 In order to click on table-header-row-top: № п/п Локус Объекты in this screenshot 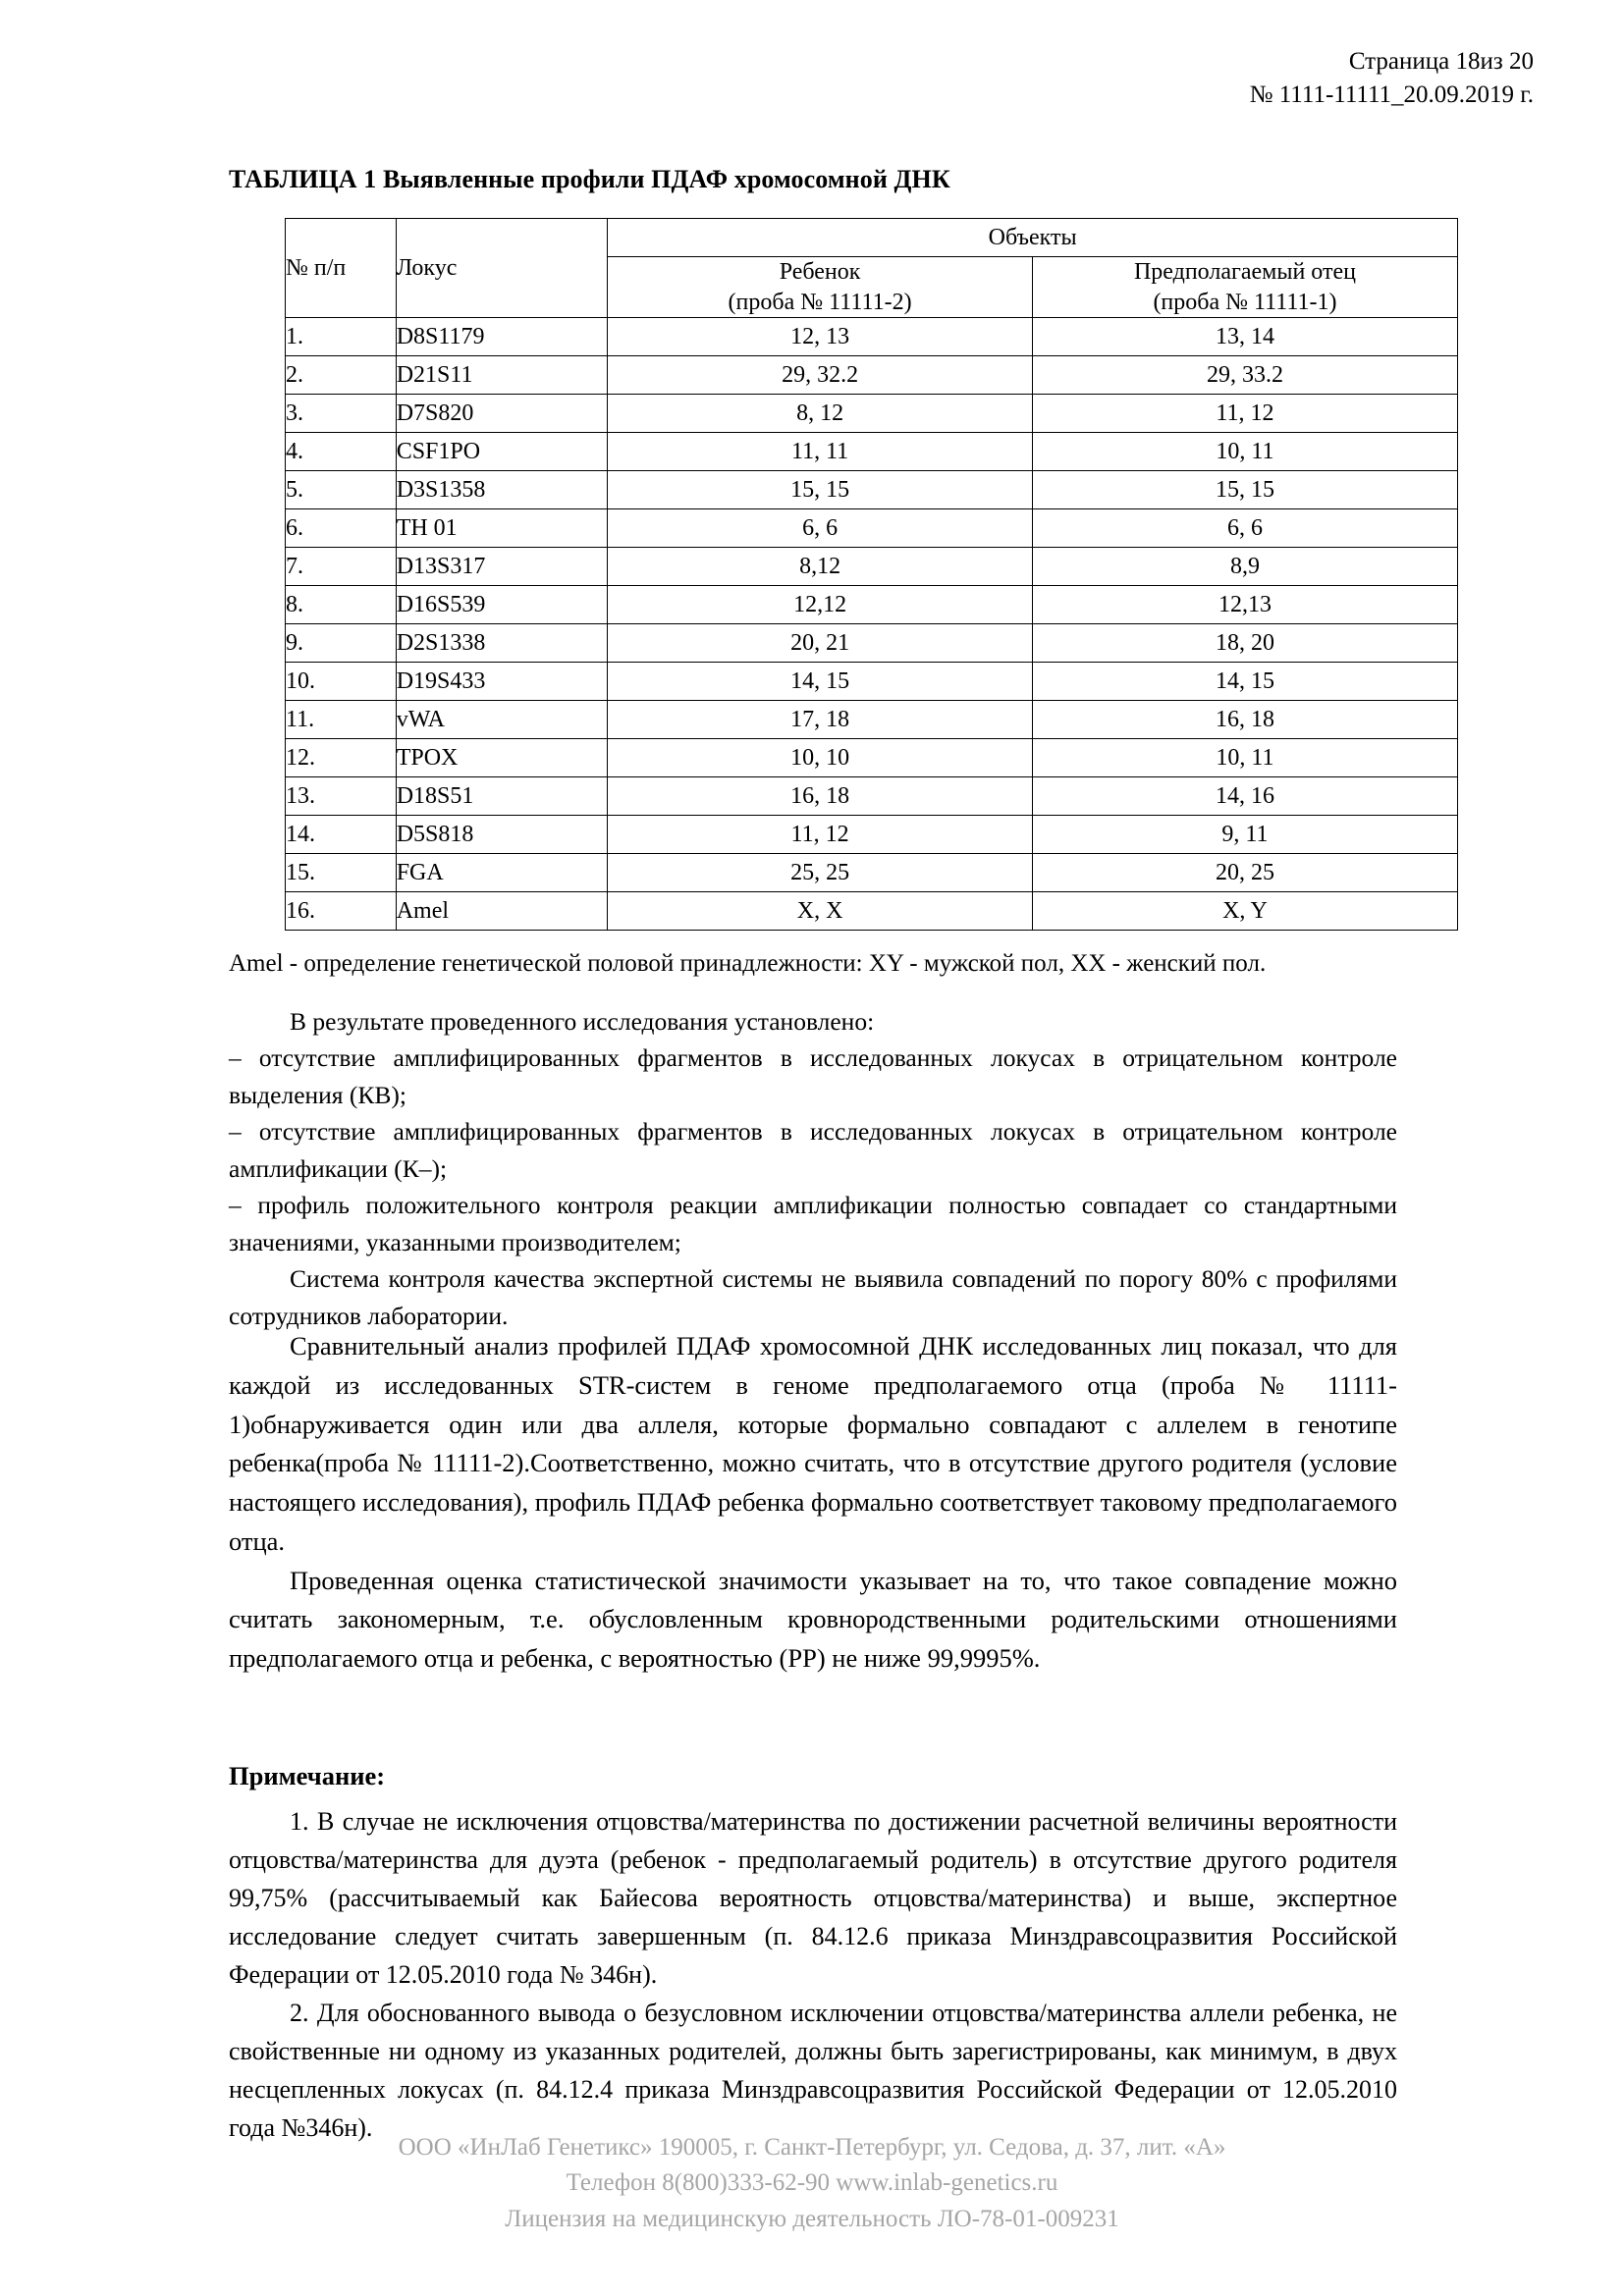, I will do `click(871, 268)`.